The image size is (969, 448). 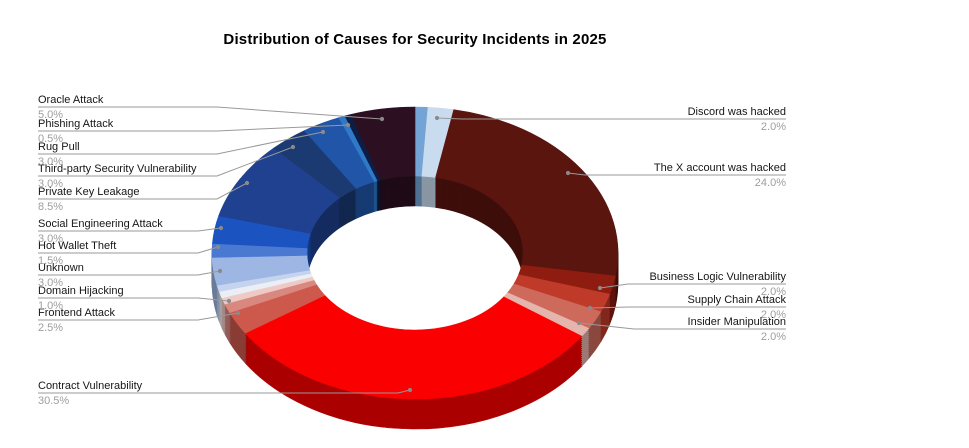 What do you see at coordinates (51, 283) in the screenshot?
I see `slice-percent-unknown: 3.0%` at bounding box center [51, 283].